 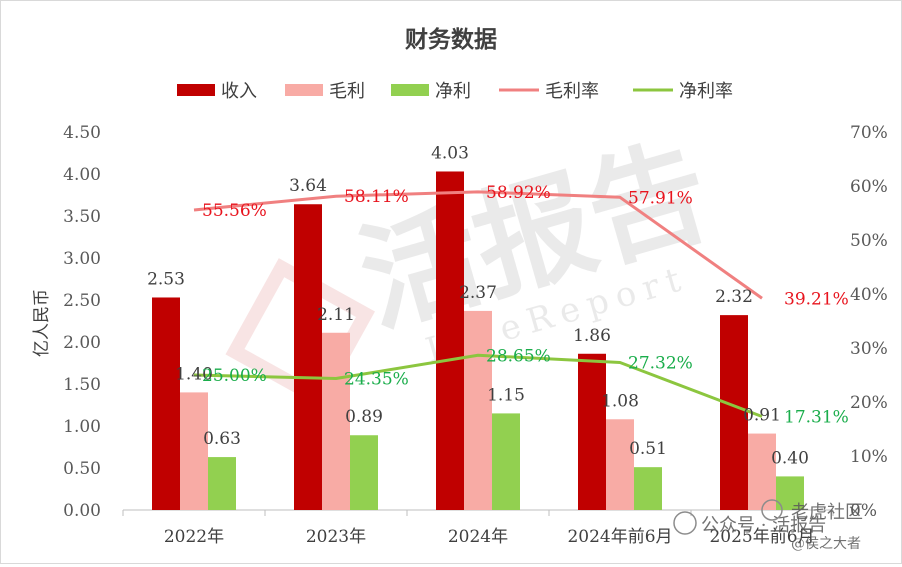 What do you see at coordinates (869, 403) in the screenshot?
I see `y2-tick-label: 20%` at bounding box center [869, 403].